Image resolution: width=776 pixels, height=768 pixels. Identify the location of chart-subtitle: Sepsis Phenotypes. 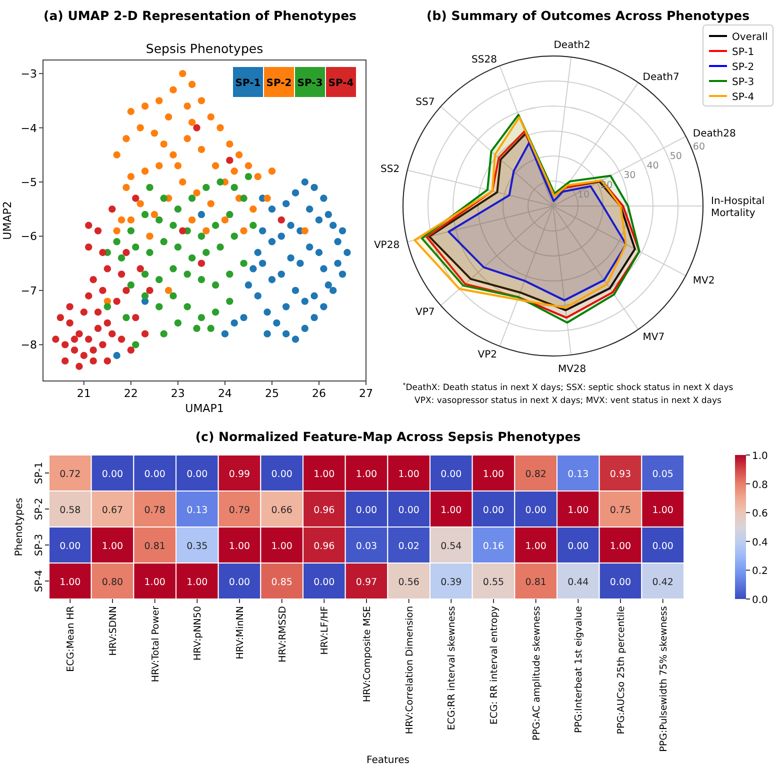
(205, 48).